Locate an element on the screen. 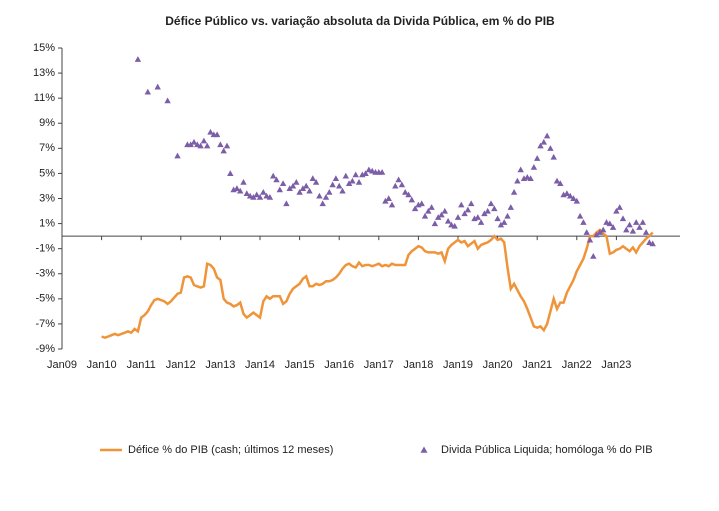 This screenshot has width=719, height=511. y-tick-label: -7% is located at coordinates (45, 324).